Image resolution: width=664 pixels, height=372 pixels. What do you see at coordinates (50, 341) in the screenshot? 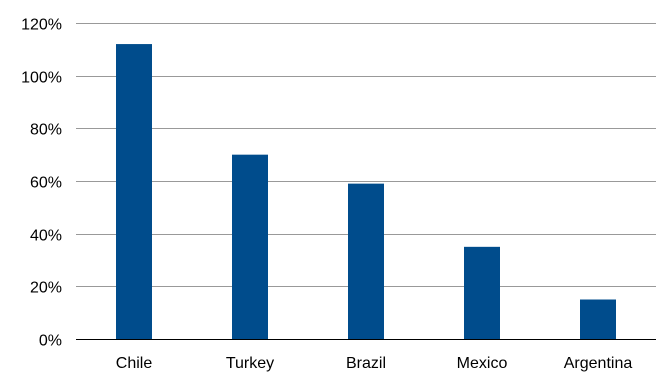
I see `y-tick-label: 0%` at bounding box center [50, 341].